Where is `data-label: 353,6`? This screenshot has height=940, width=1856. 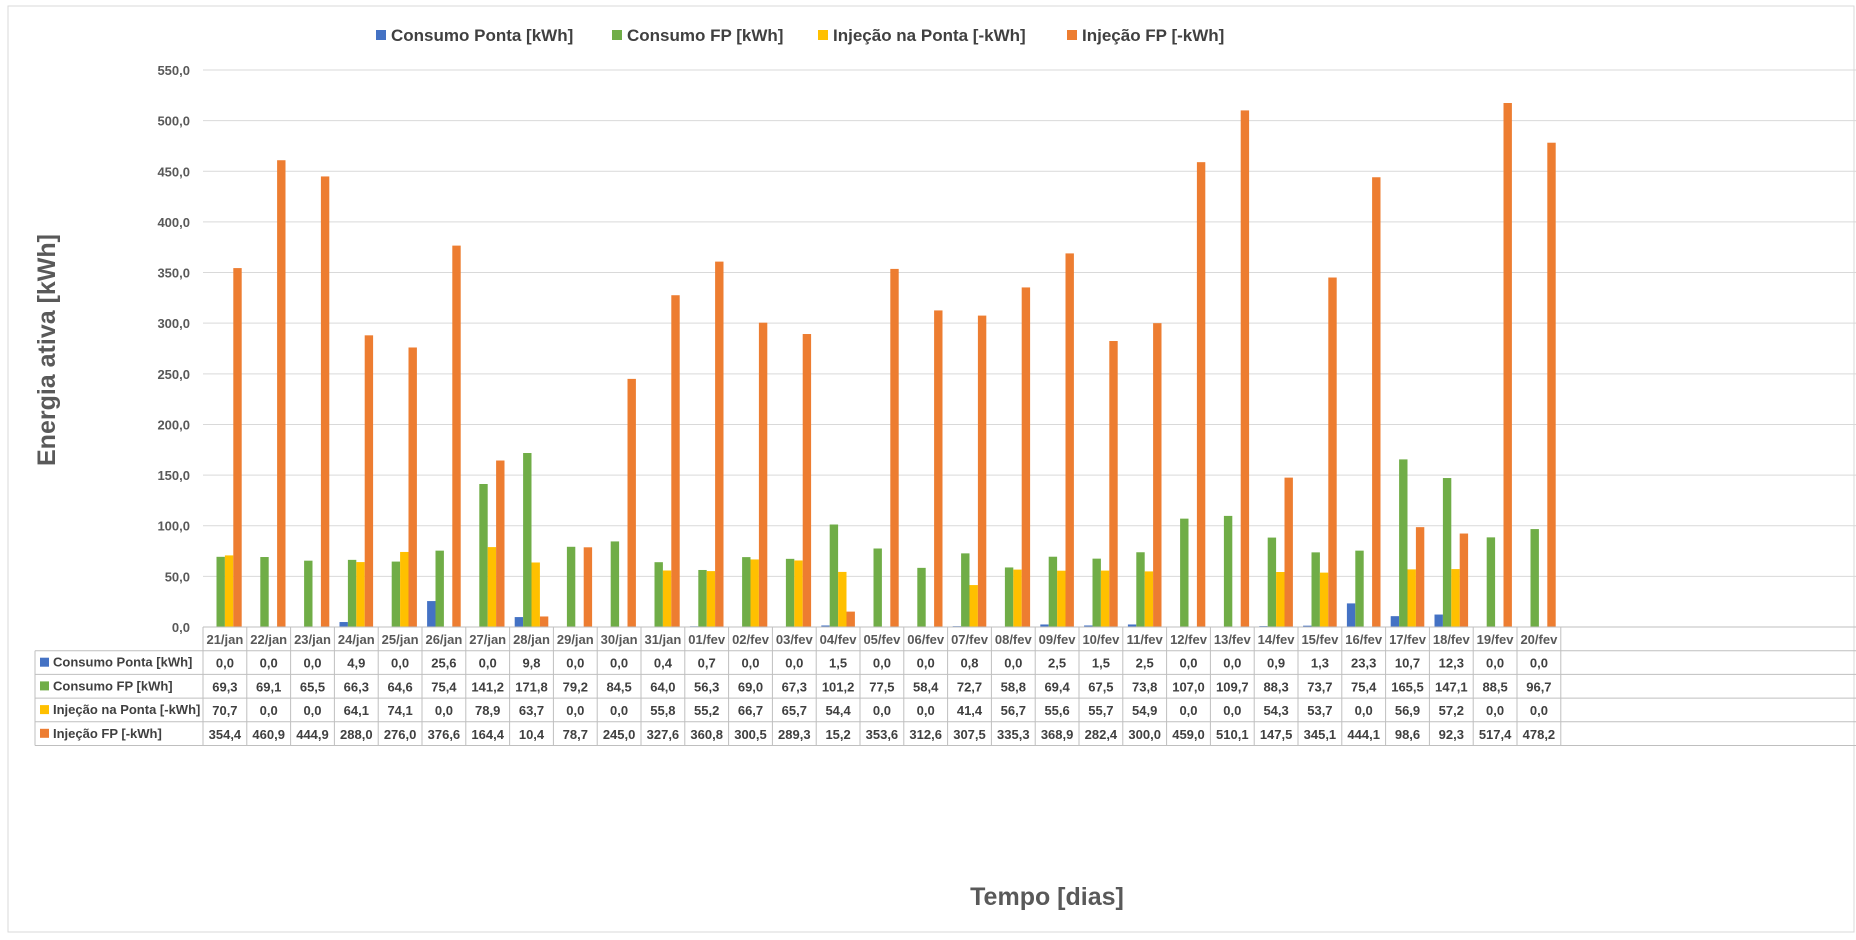
data-label: 353,6 is located at coordinates (882, 734).